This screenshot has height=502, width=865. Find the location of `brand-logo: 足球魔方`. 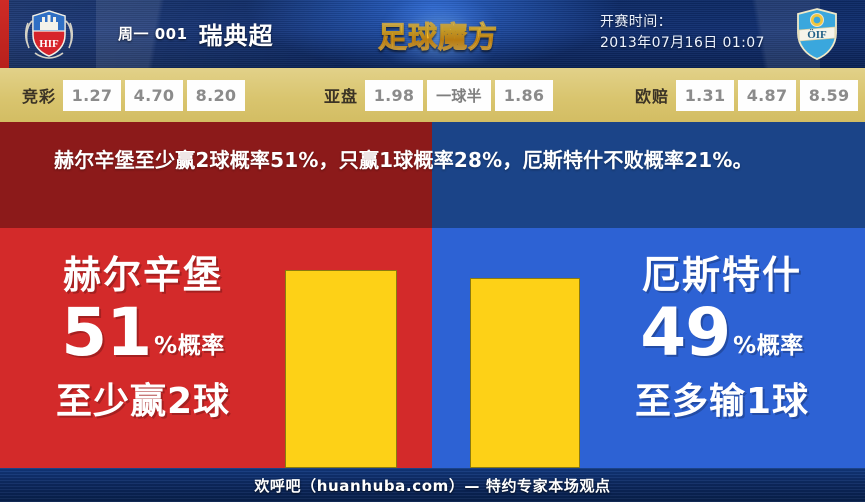

brand-logo: 足球魔方 is located at coordinates (438, 31).